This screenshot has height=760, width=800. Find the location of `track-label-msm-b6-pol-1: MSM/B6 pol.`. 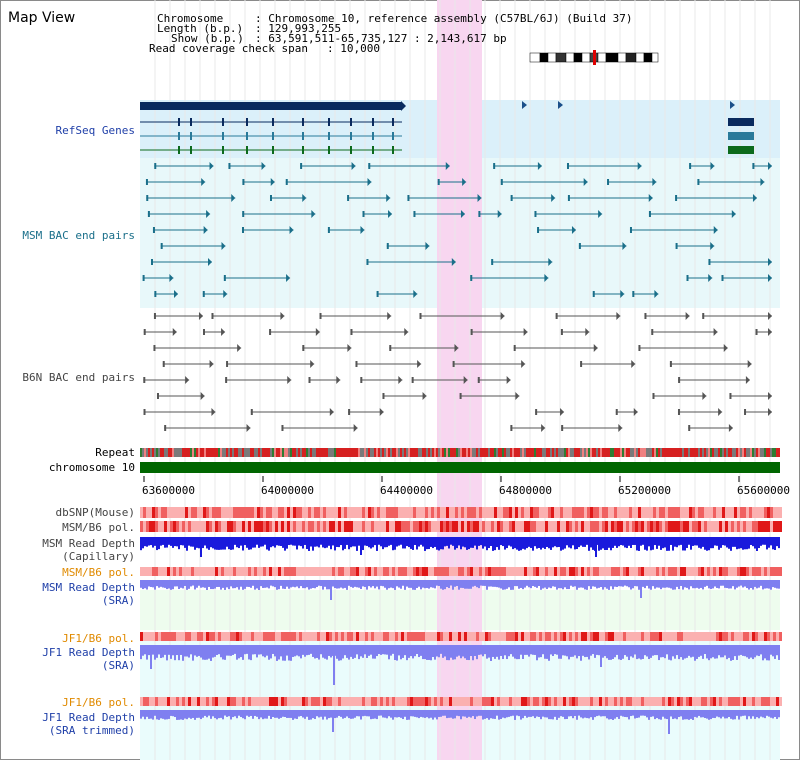

track-label-msm-b6-pol-1: MSM/B6 pol. is located at coordinates (98, 527).